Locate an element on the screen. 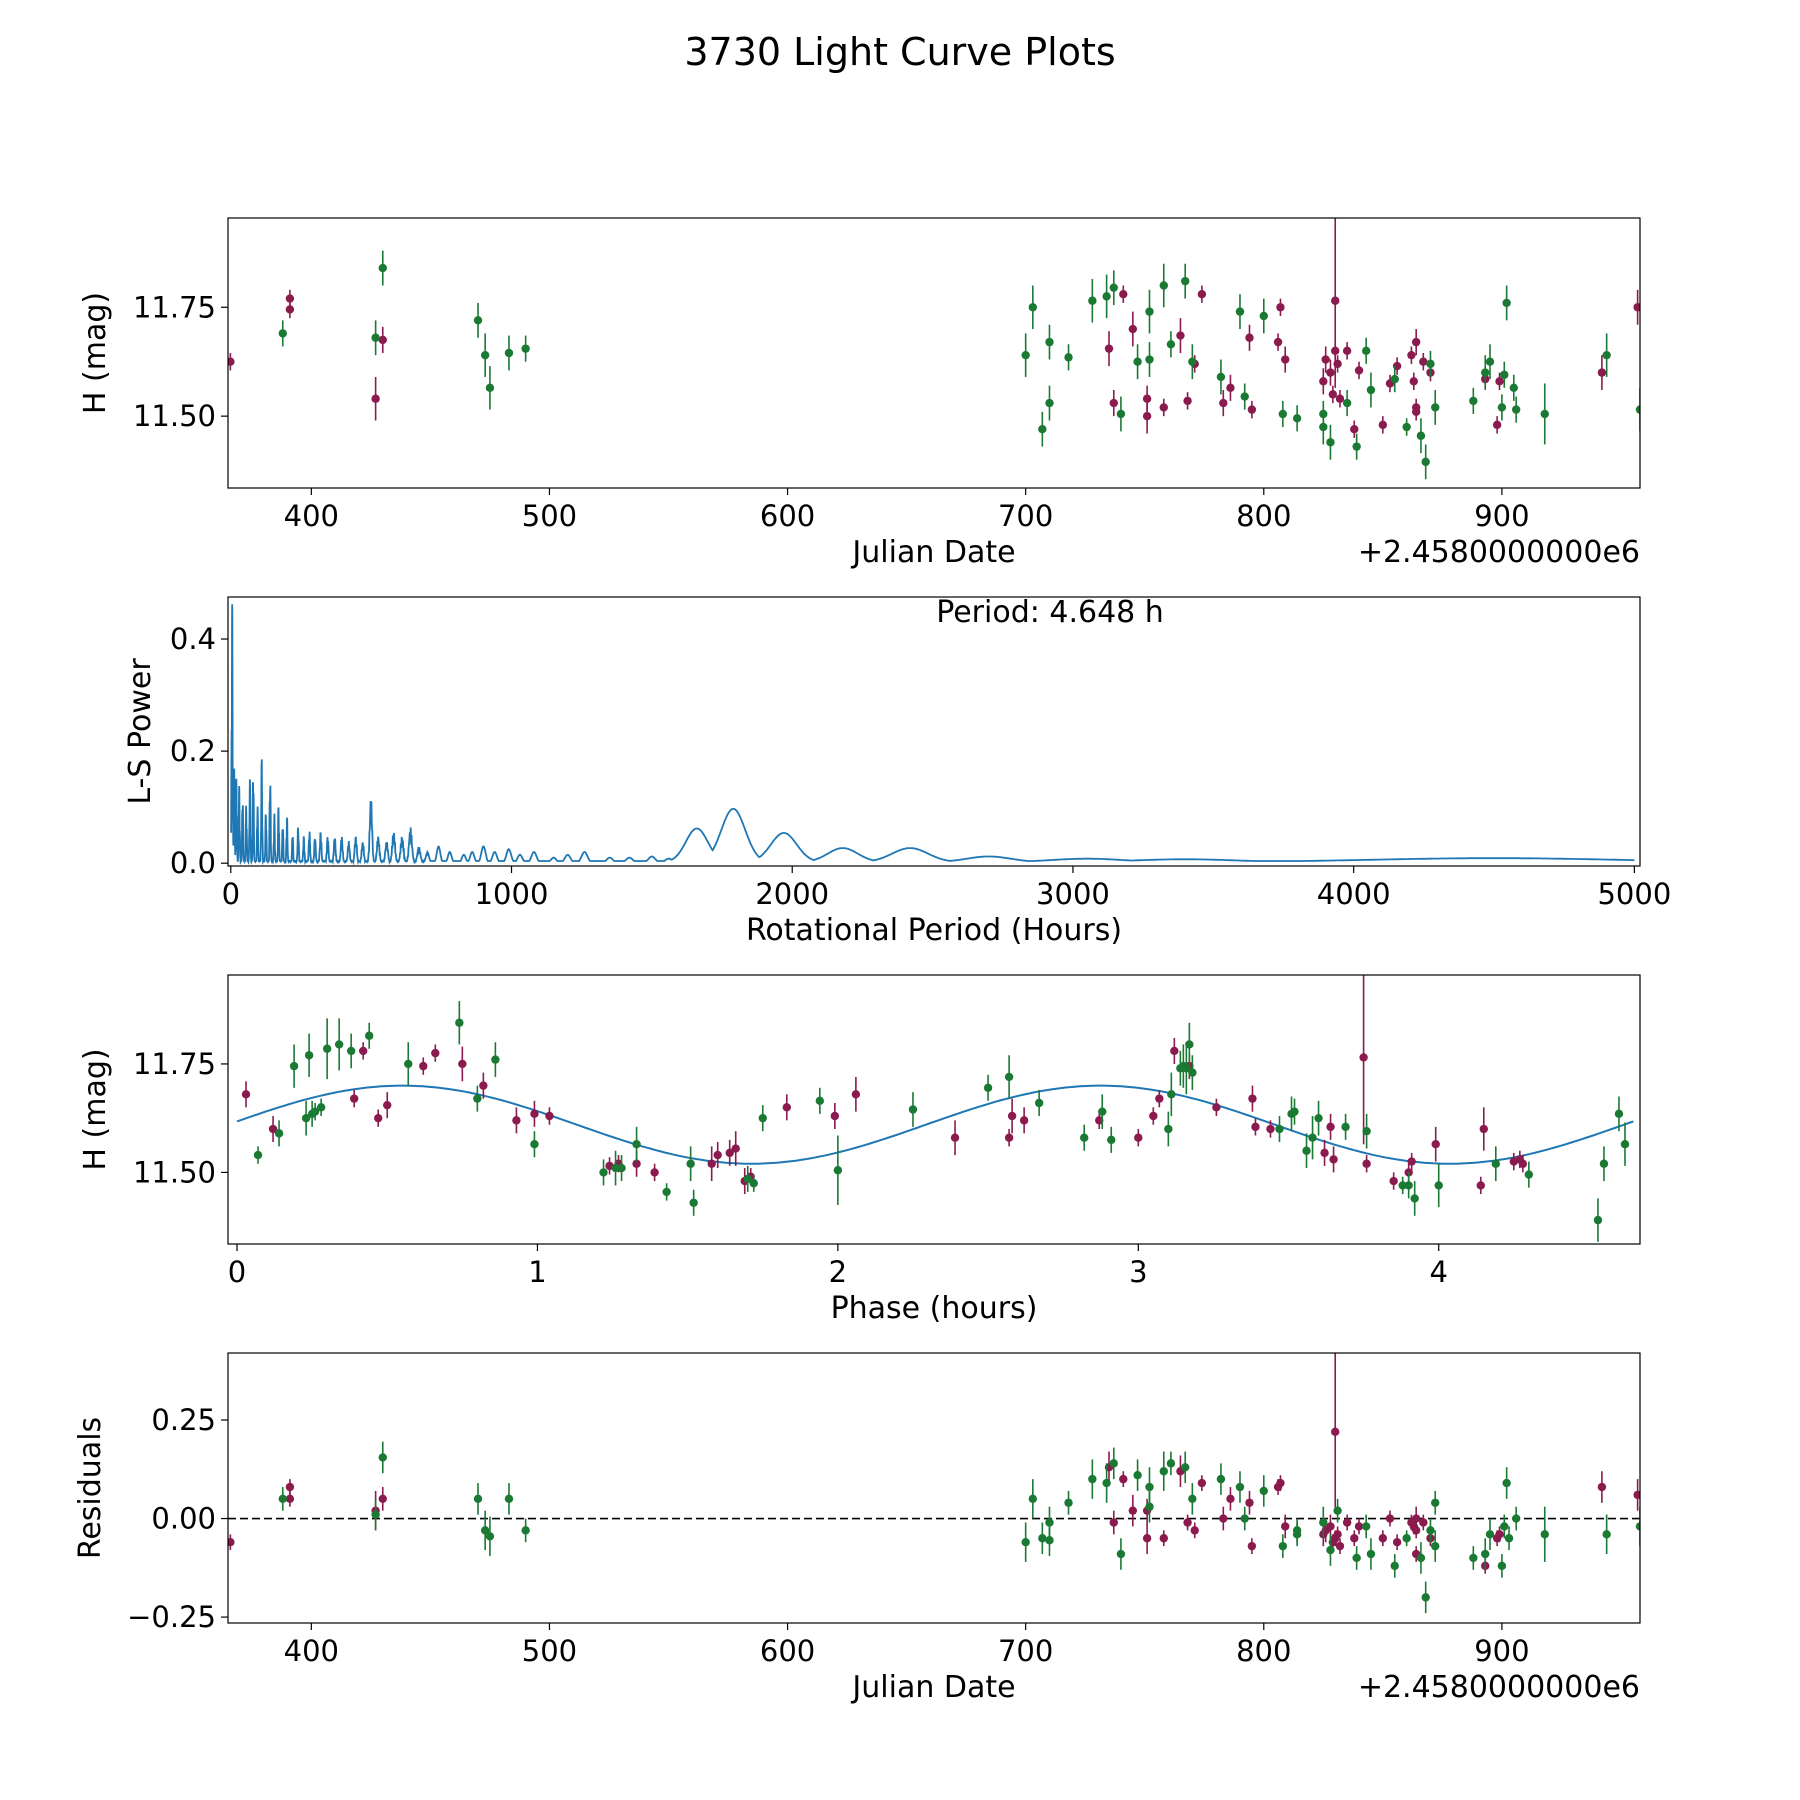 This screenshot has height=1800, width=1800. x-tick-label: 2000 is located at coordinates (792, 894).